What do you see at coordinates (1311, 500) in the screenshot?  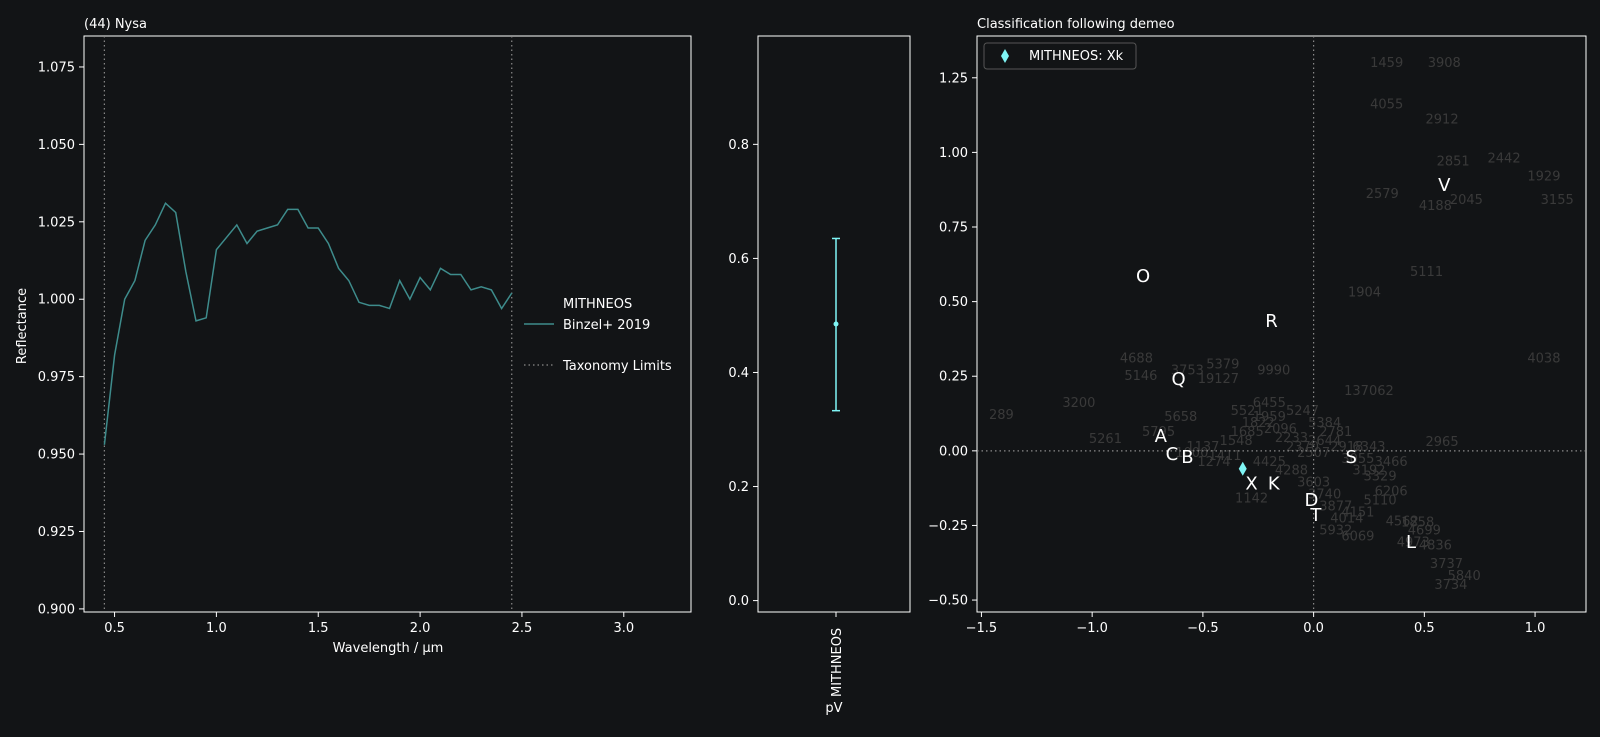 I see `class-label-d: D` at bounding box center [1311, 500].